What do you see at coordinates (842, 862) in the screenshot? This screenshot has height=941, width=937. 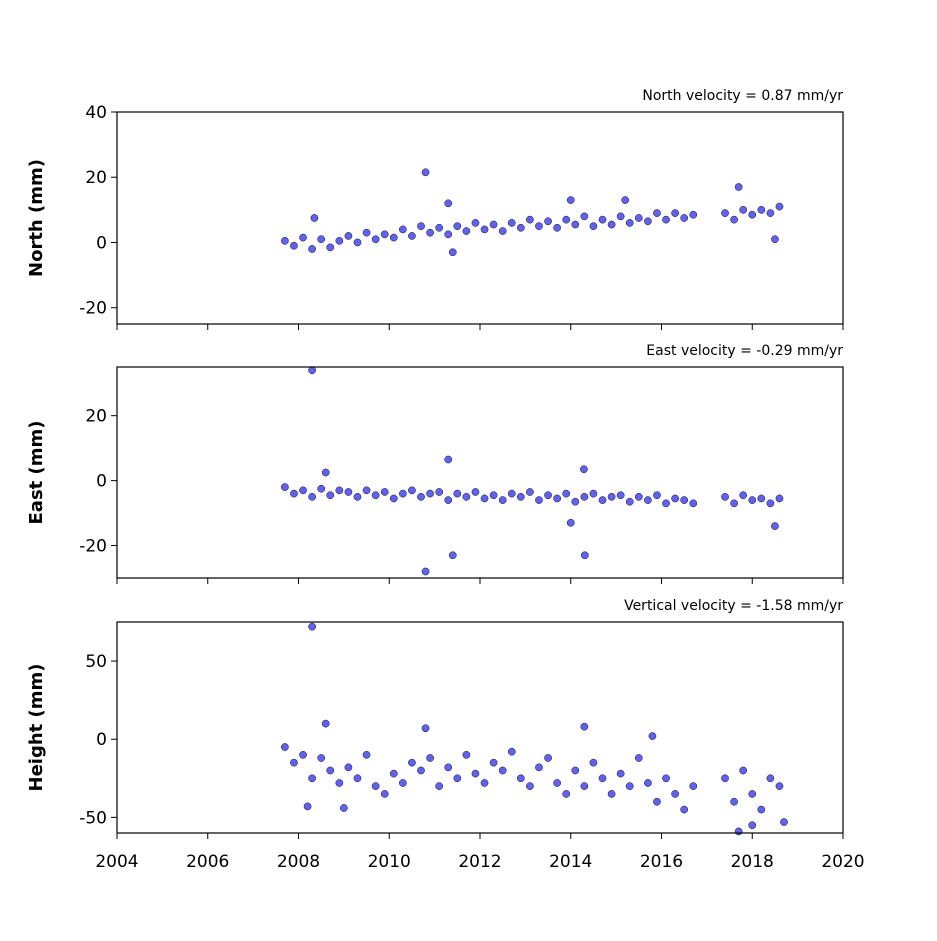 I see `x-tick-label: 2020` at bounding box center [842, 862].